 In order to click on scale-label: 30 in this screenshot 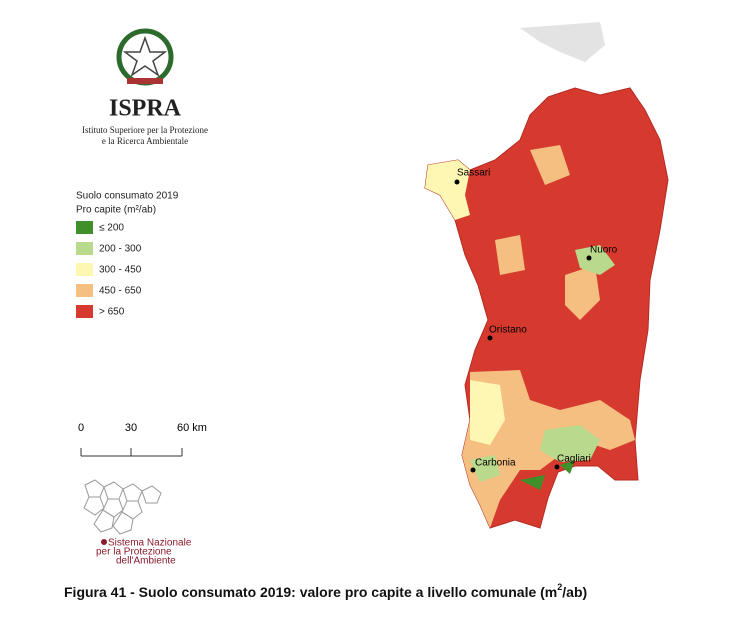, I will do `click(131, 428)`.